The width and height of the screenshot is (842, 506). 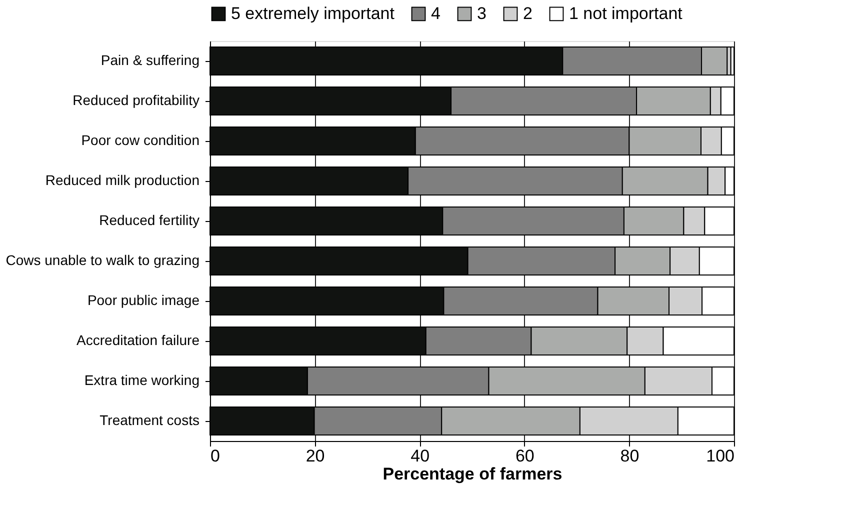 I want to click on y-tick-label: Pain & suffering, so click(x=150, y=60).